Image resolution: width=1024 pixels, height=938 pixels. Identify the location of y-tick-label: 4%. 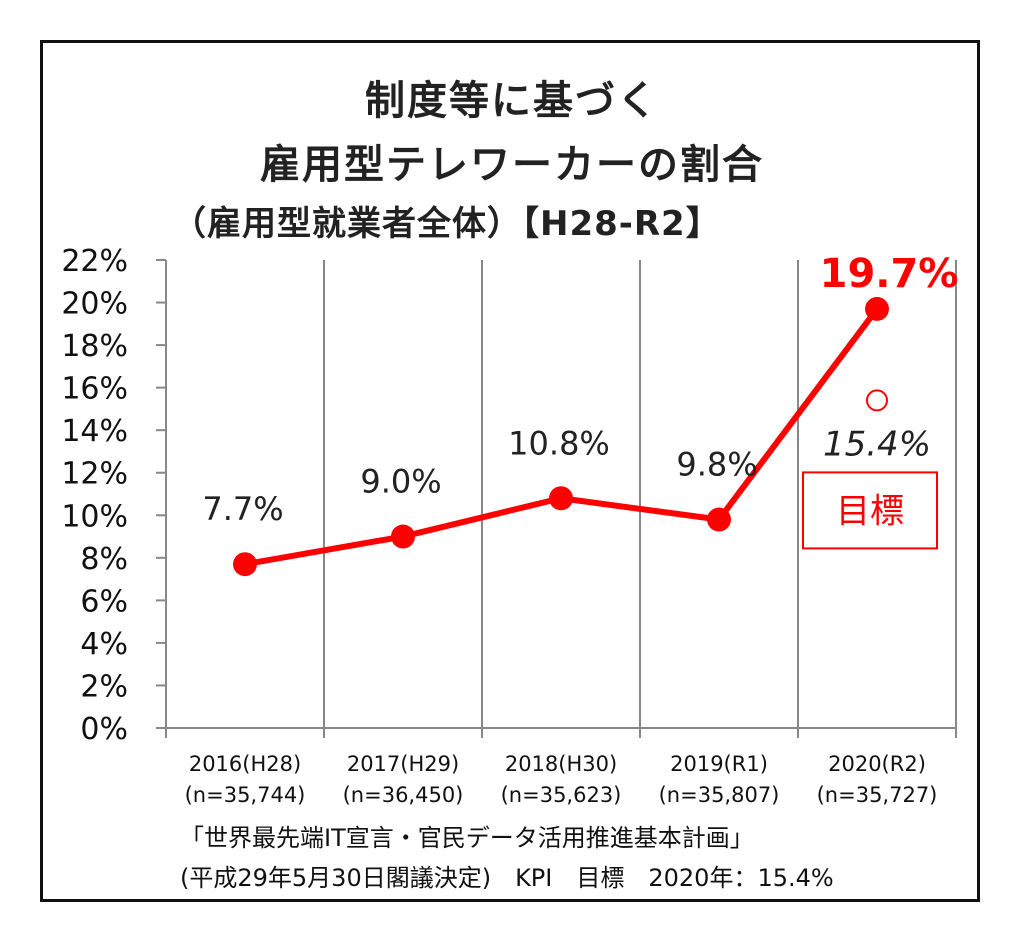
(104, 644).